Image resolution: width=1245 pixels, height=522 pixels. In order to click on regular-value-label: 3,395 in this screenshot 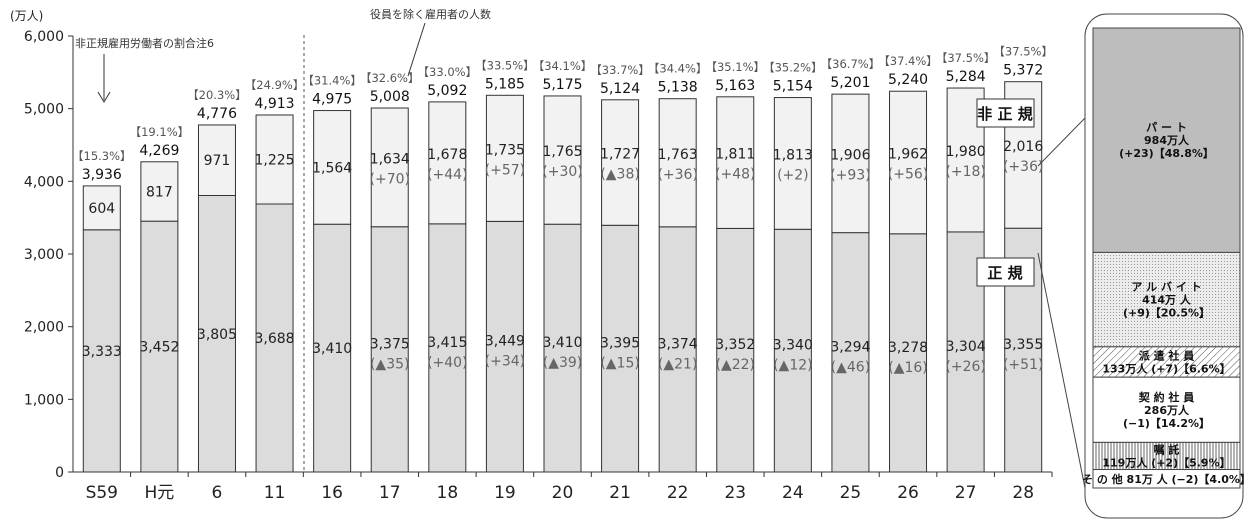, I will do `click(620, 344)`.